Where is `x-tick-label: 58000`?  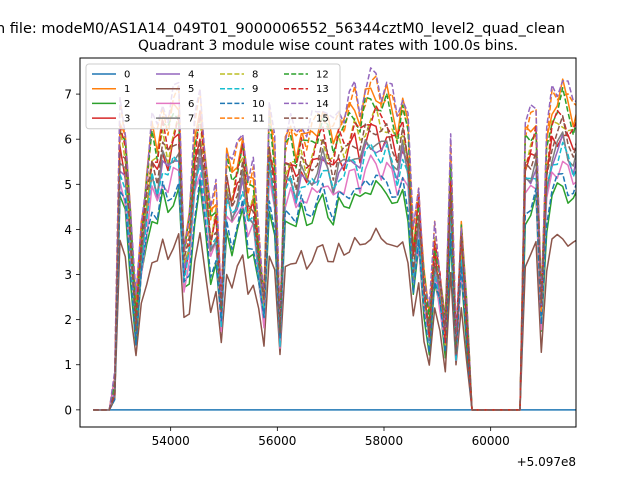
x-tick-label: 58000 is located at coordinates (384, 441).